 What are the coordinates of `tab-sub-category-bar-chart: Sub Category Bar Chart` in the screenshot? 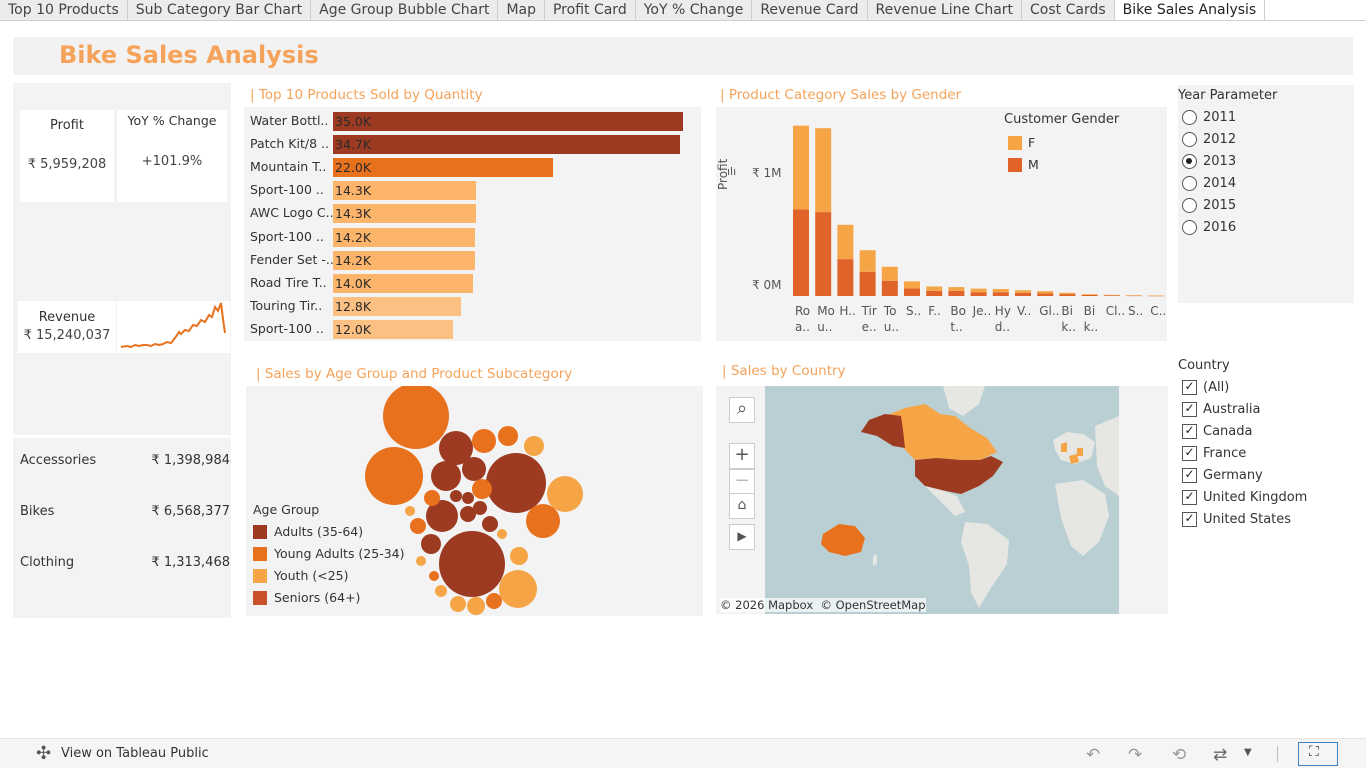 It's located at (219, 10).